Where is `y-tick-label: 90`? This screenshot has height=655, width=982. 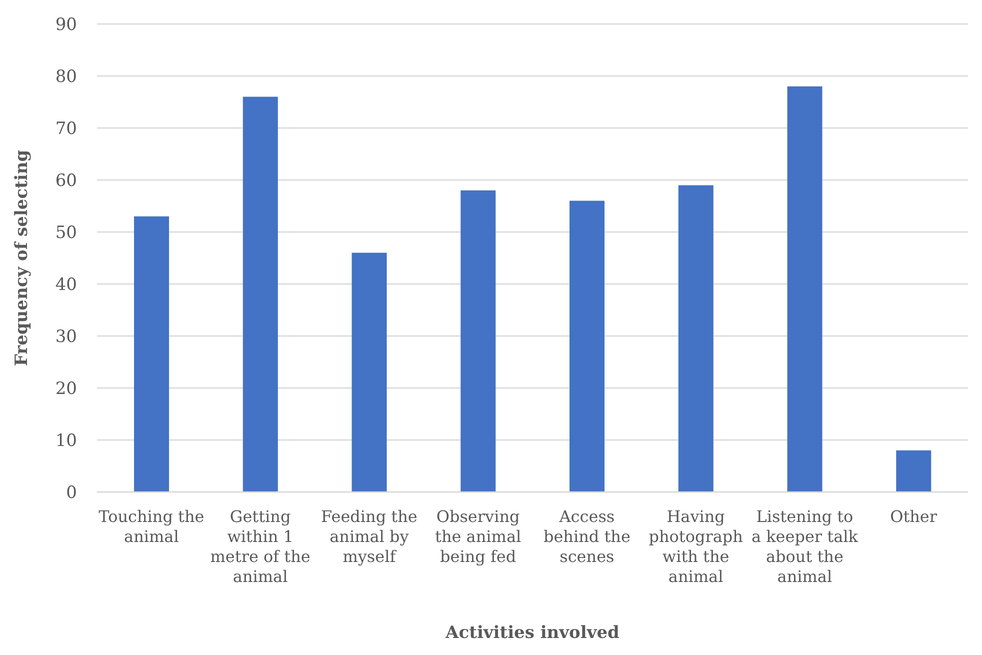 y-tick-label: 90 is located at coordinates (66, 25).